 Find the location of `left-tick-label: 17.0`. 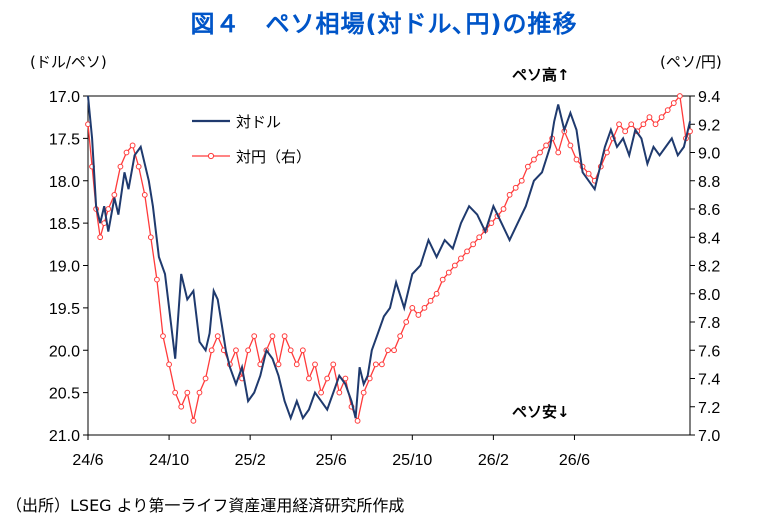

left-tick-label: 17.0 is located at coordinates (64, 97).